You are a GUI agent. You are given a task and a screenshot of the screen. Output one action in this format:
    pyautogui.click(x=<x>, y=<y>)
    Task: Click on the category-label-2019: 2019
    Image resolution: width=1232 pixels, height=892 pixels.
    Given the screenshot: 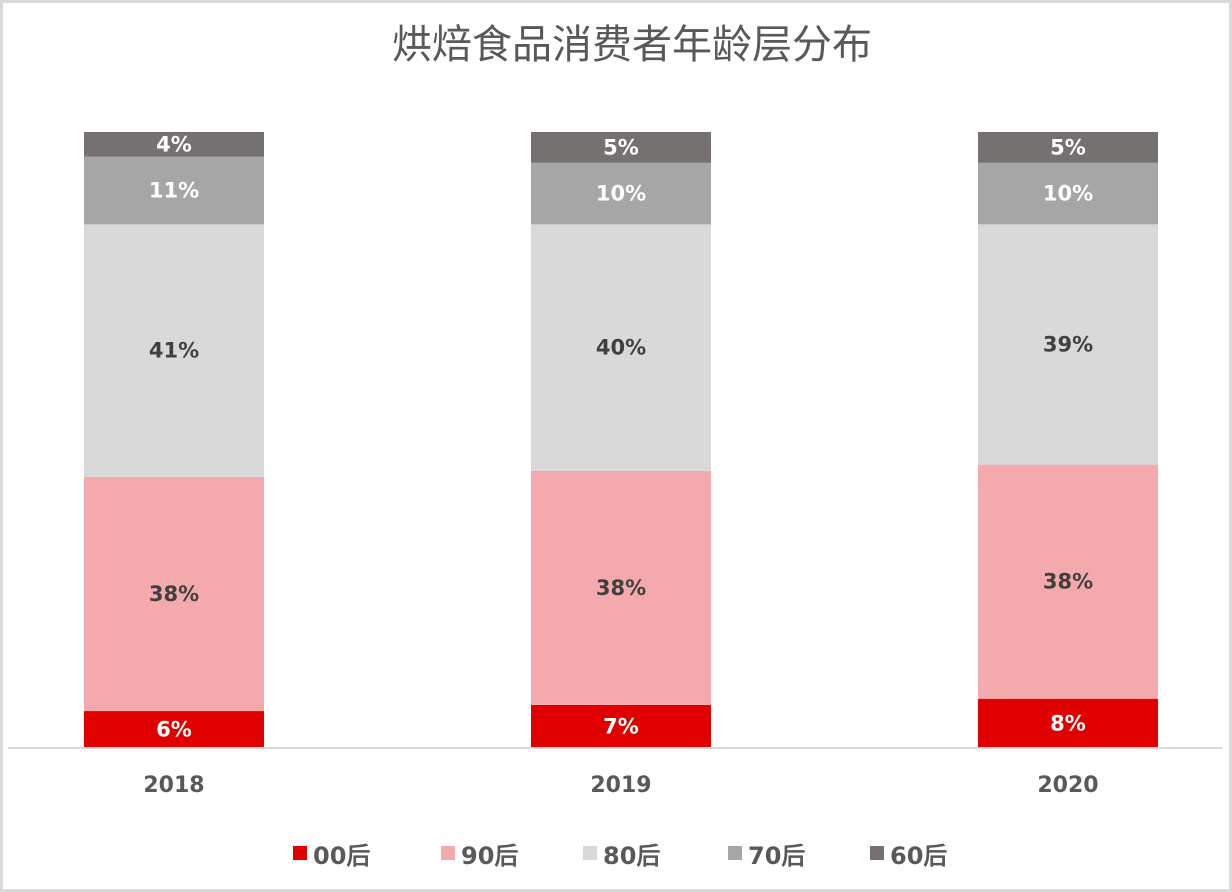 What is the action you would take?
    pyautogui.click(x=620, y=785)
    